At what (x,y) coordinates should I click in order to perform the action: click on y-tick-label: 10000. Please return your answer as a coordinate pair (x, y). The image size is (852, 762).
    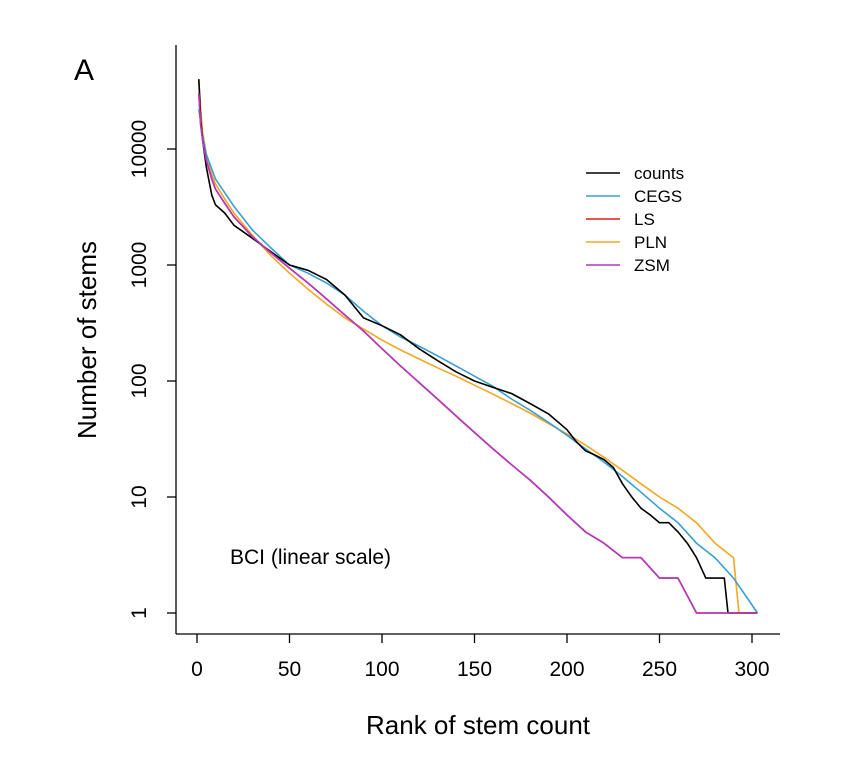
    Looking at the image, I should click on (139, 149).